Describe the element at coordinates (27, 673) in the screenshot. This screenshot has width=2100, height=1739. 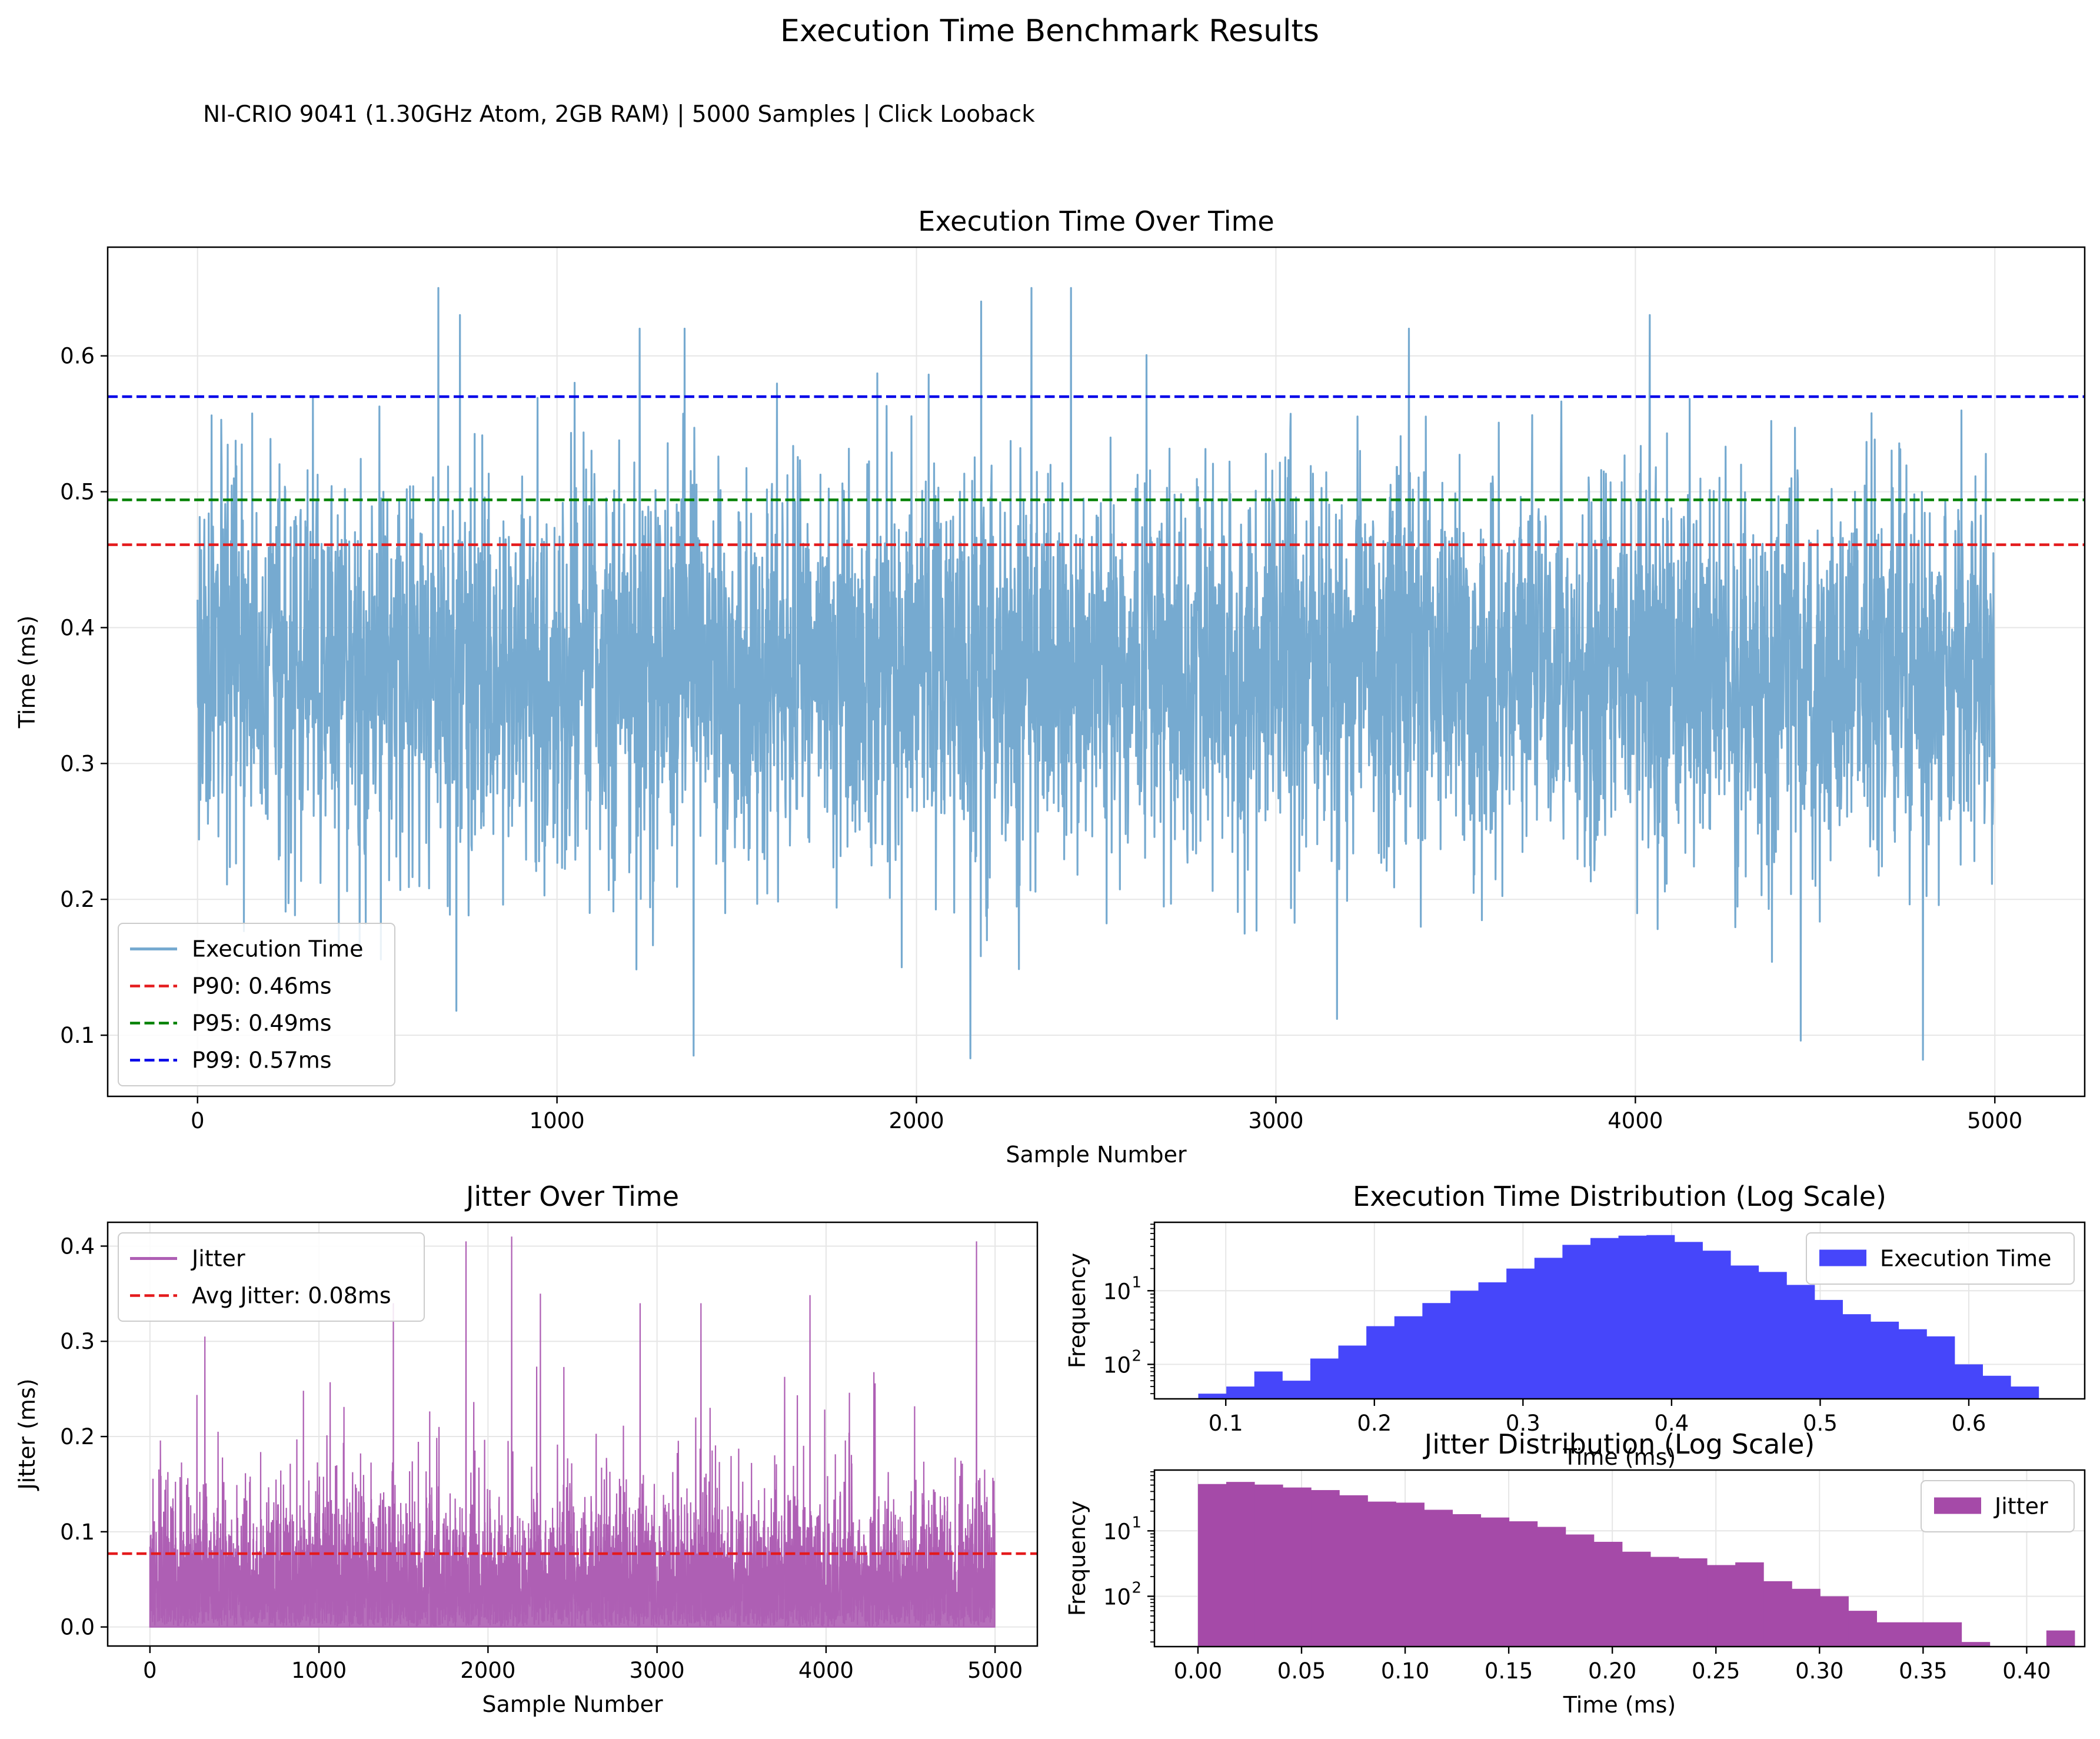
I see `y-axis-label: Time (ms)` at that location.